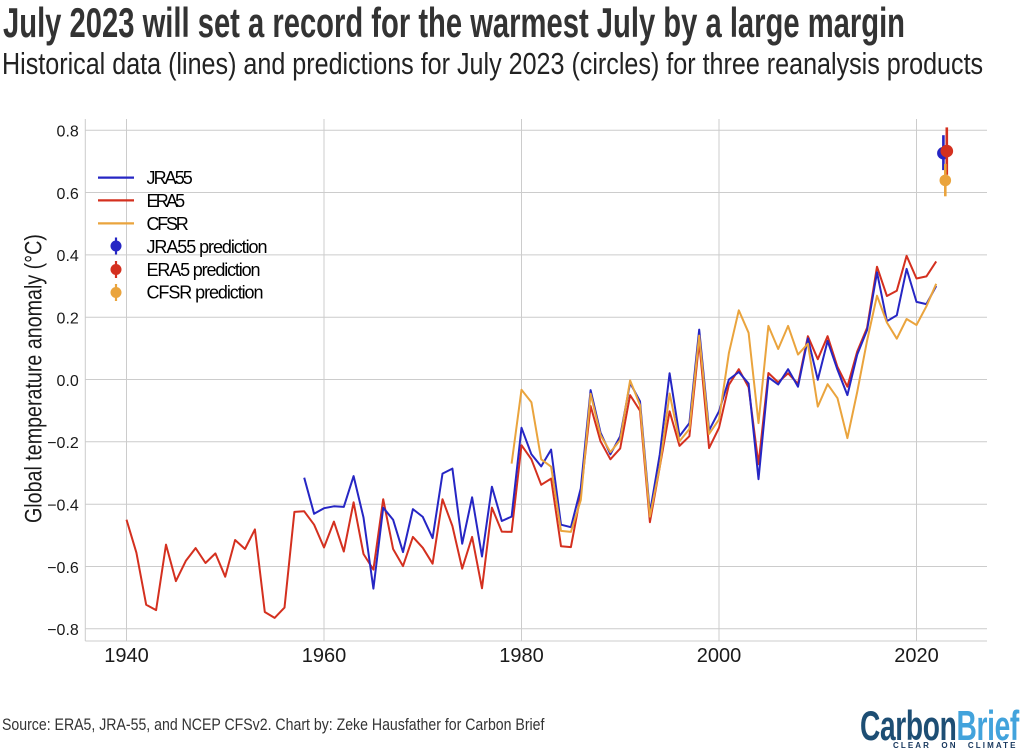 The height and width of the screenshot is (751, 1024). I want to click on svg-text: 1980, so click(521, 656).